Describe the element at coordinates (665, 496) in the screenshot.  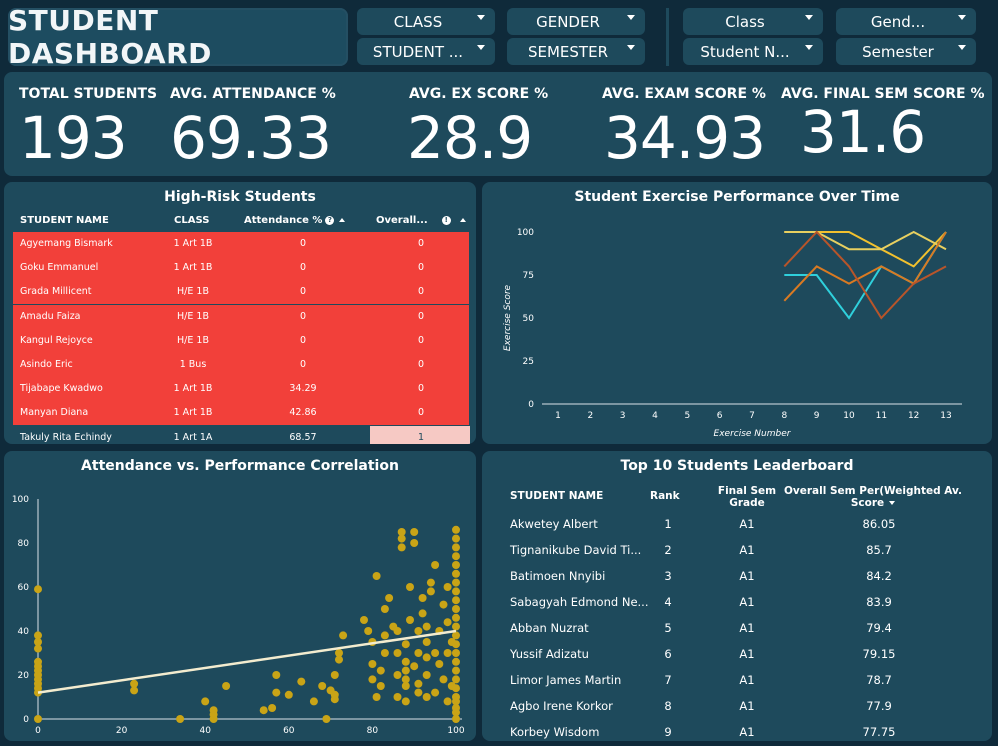
I see `lb-col-rank: Rank` at that location.